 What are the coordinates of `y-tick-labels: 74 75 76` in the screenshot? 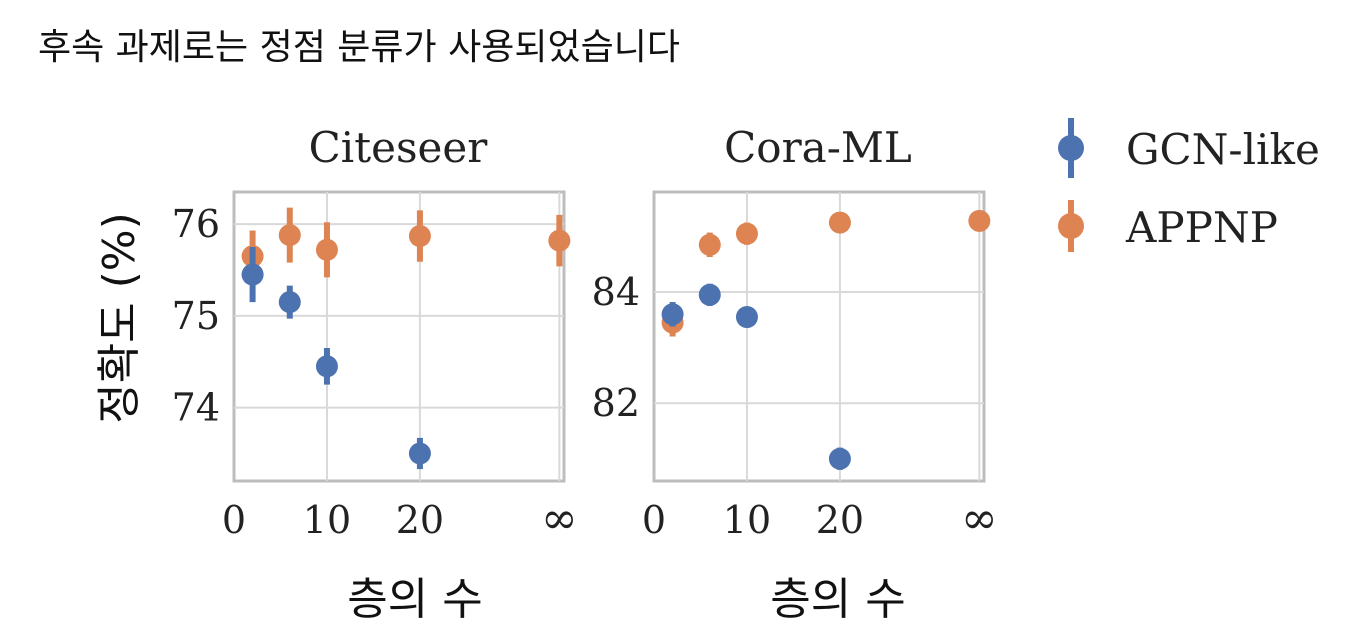 It's located at (196, 315).